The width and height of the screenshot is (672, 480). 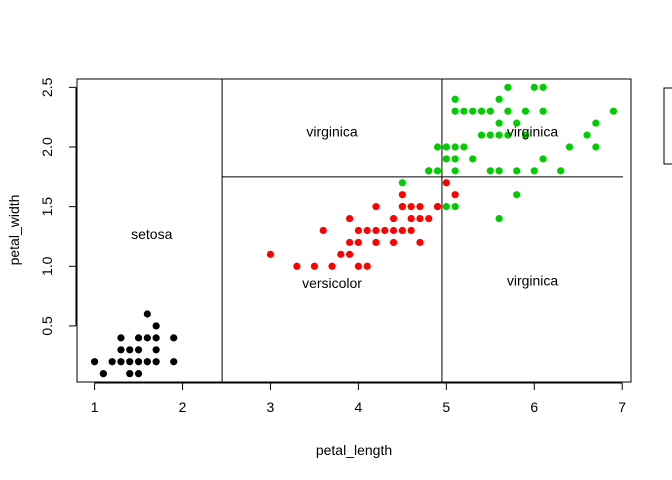 I want to click on y-tick-label: 2.0, so click(x=47, y=147).